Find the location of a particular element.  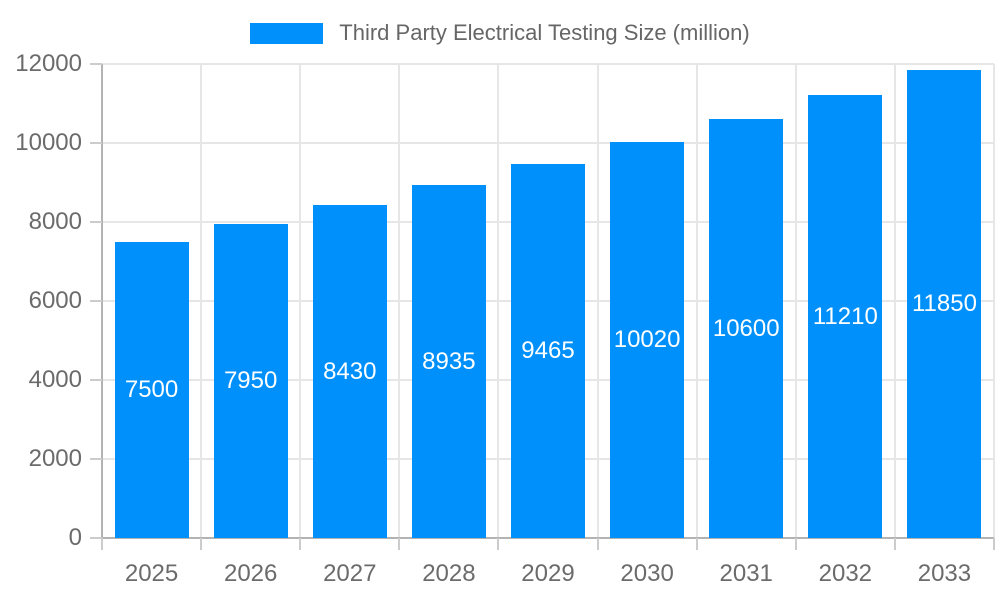

x-tick-label-2030: 2030 is located at coordinates (647, 573).